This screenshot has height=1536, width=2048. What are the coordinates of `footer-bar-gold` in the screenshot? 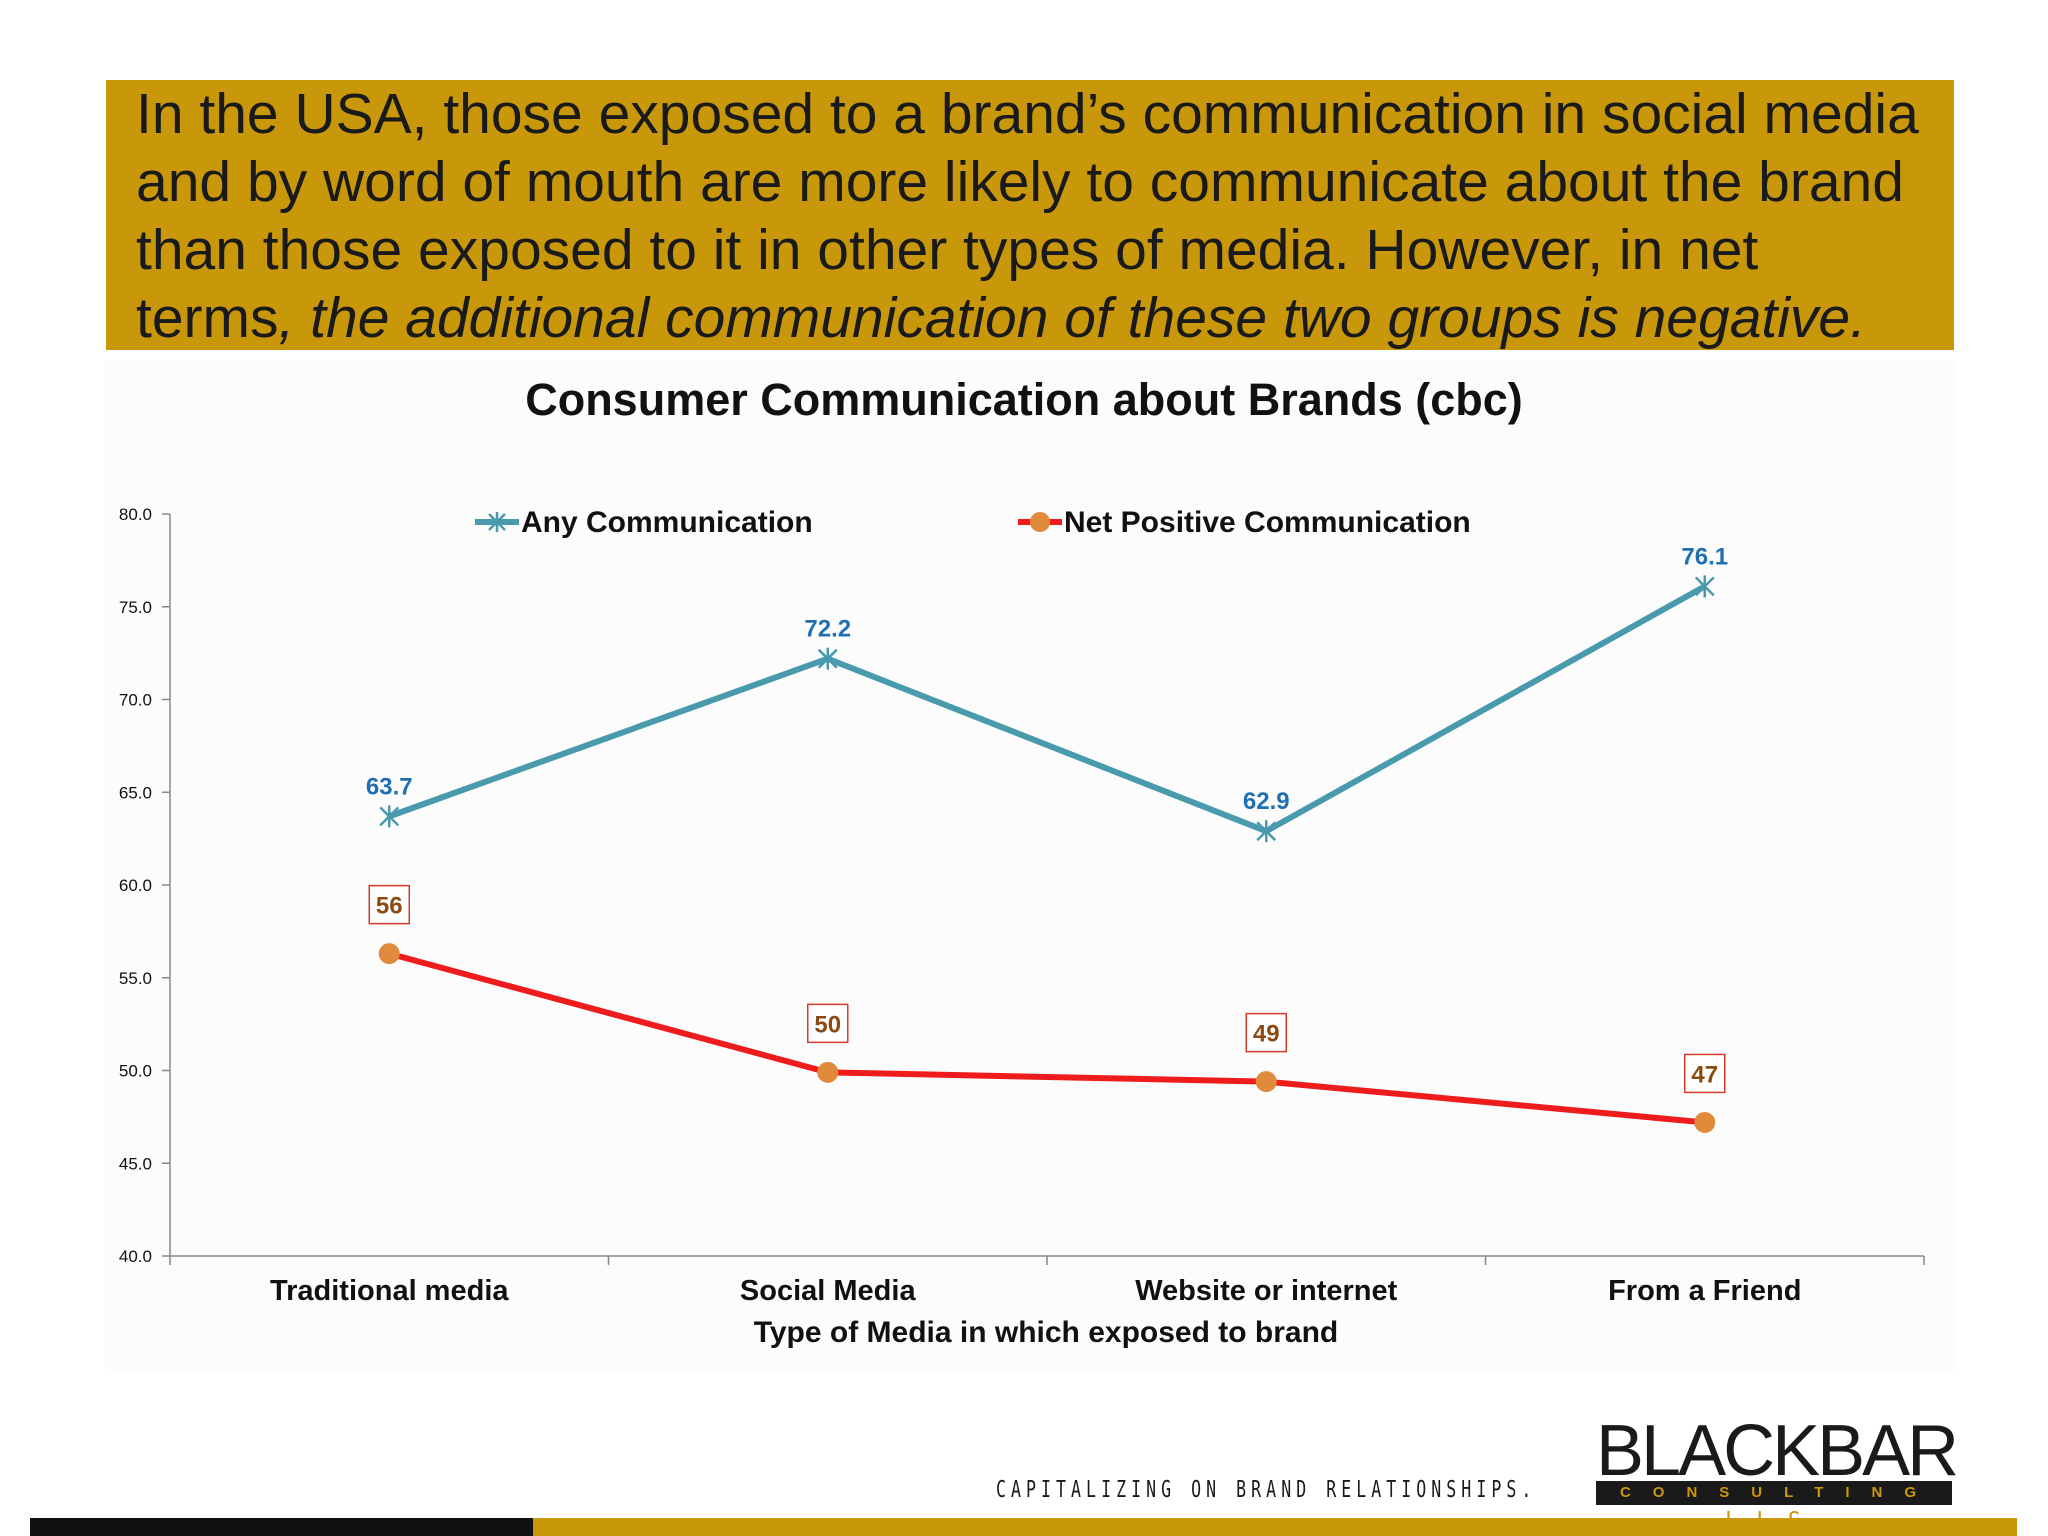 It's located at (1275, 1527).